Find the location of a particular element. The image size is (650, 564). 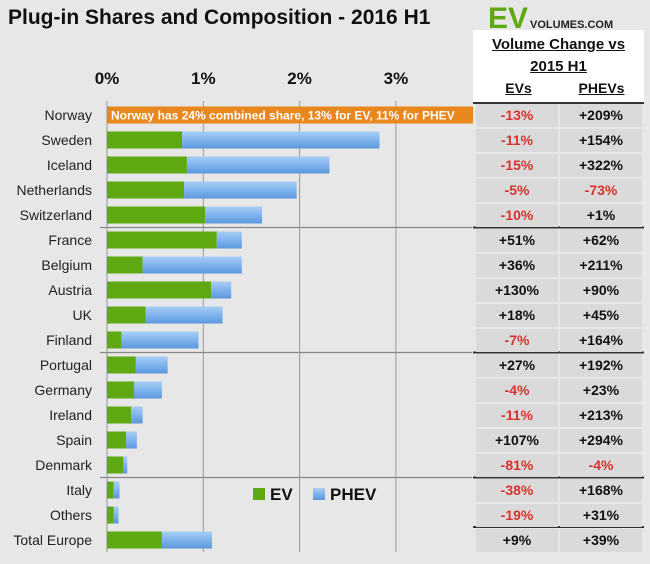

table-cell-phev: +39% is located at coordinates (601, 540).